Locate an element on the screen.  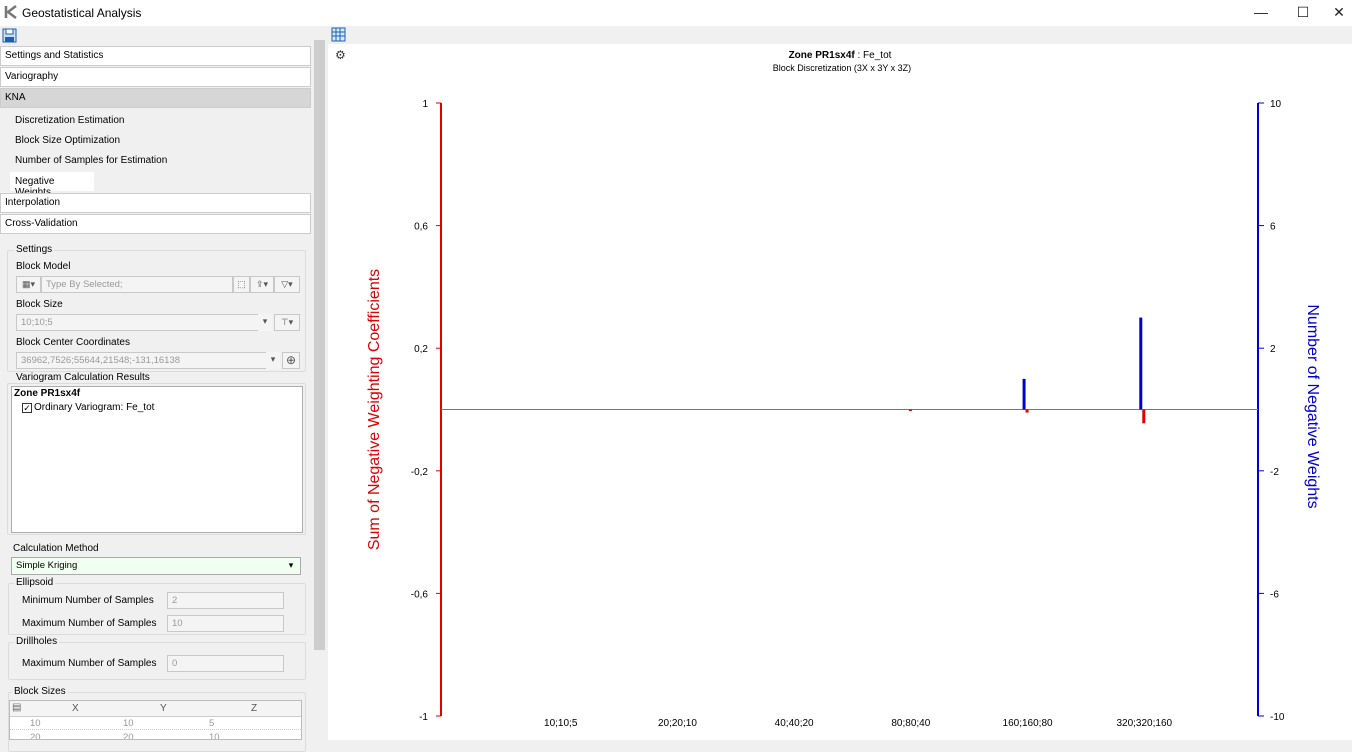
save-icon is located at coordinates (9, 35).